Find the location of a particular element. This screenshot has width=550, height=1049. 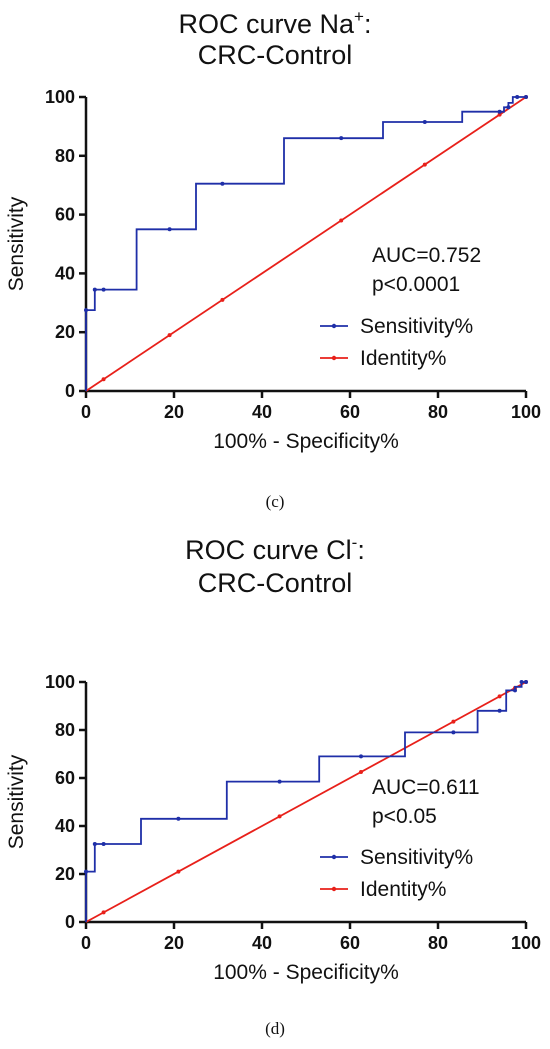

chart-title-main: ROC curve Na is located at coordinates (267, 24).